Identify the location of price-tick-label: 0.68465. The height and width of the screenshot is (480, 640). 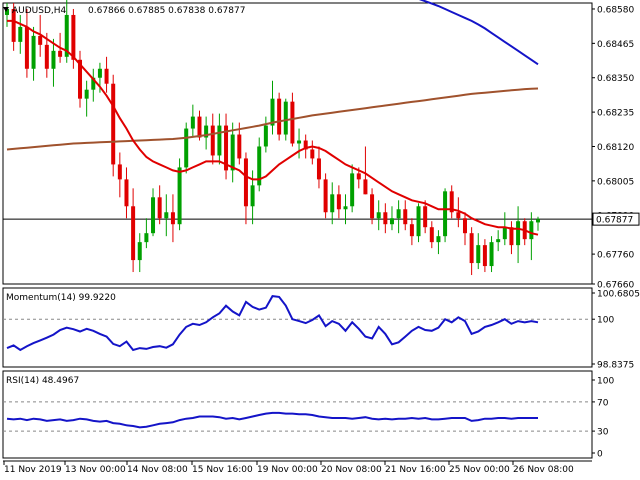
(615, 45).